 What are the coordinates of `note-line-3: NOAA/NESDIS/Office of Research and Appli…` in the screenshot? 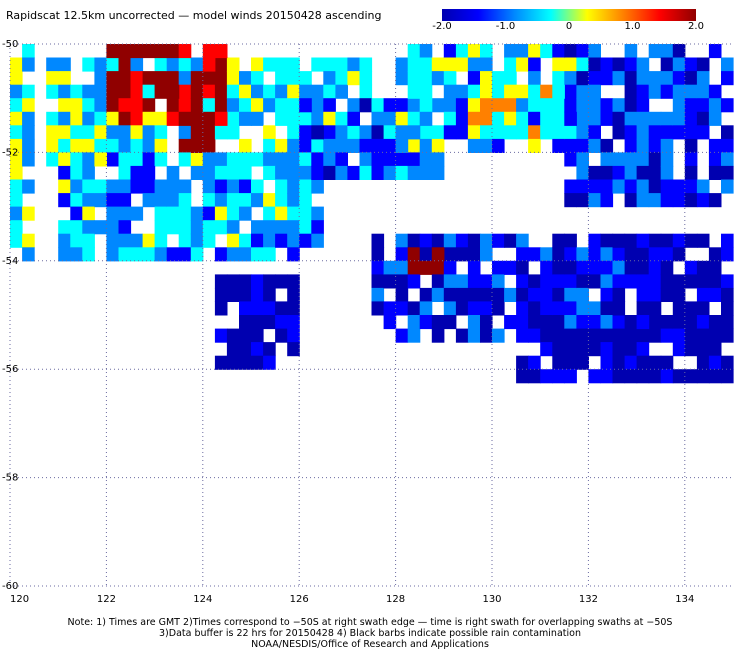 It's located at (370, 644).